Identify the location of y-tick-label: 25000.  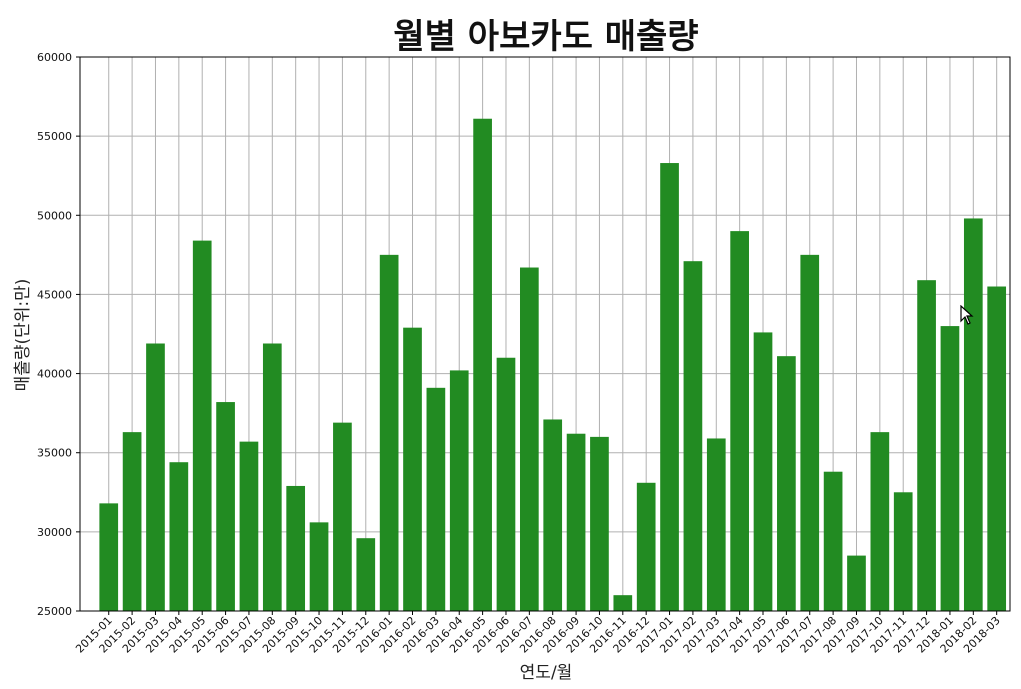
(54, 611).